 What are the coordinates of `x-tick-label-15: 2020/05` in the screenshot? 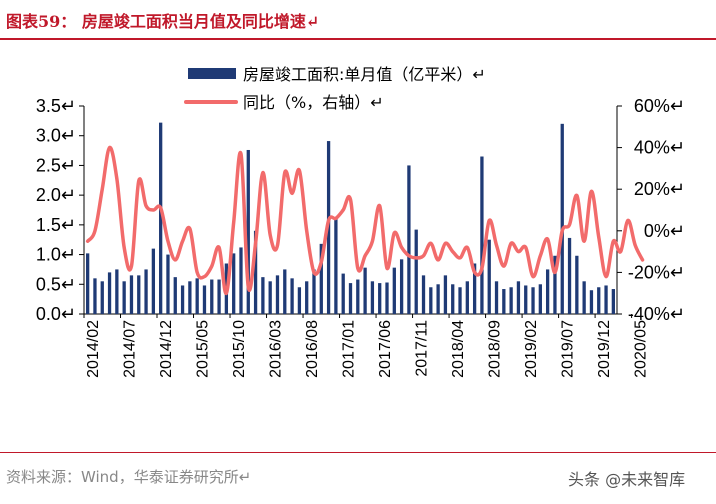 It's located at (641, 349).